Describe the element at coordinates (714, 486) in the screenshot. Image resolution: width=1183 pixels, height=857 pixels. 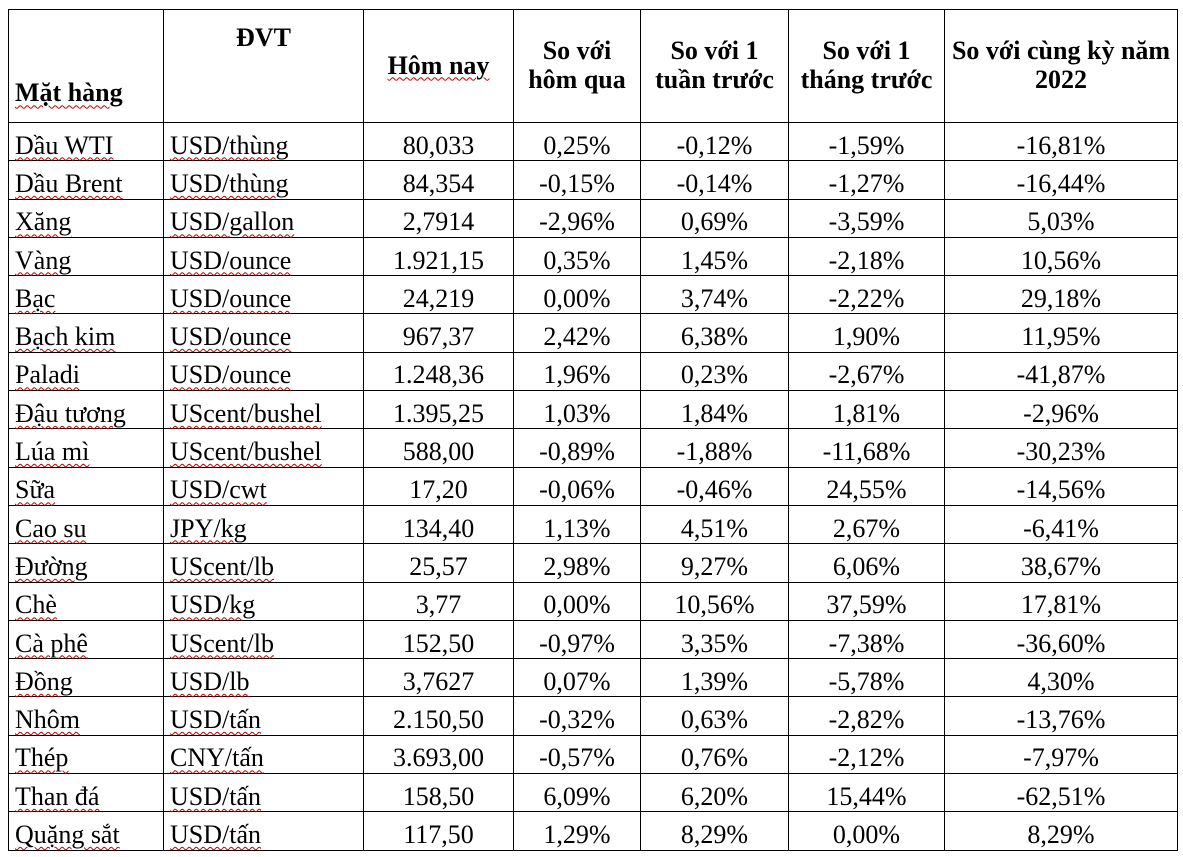
I see `cell-vs-week: -0,46%` at that location.